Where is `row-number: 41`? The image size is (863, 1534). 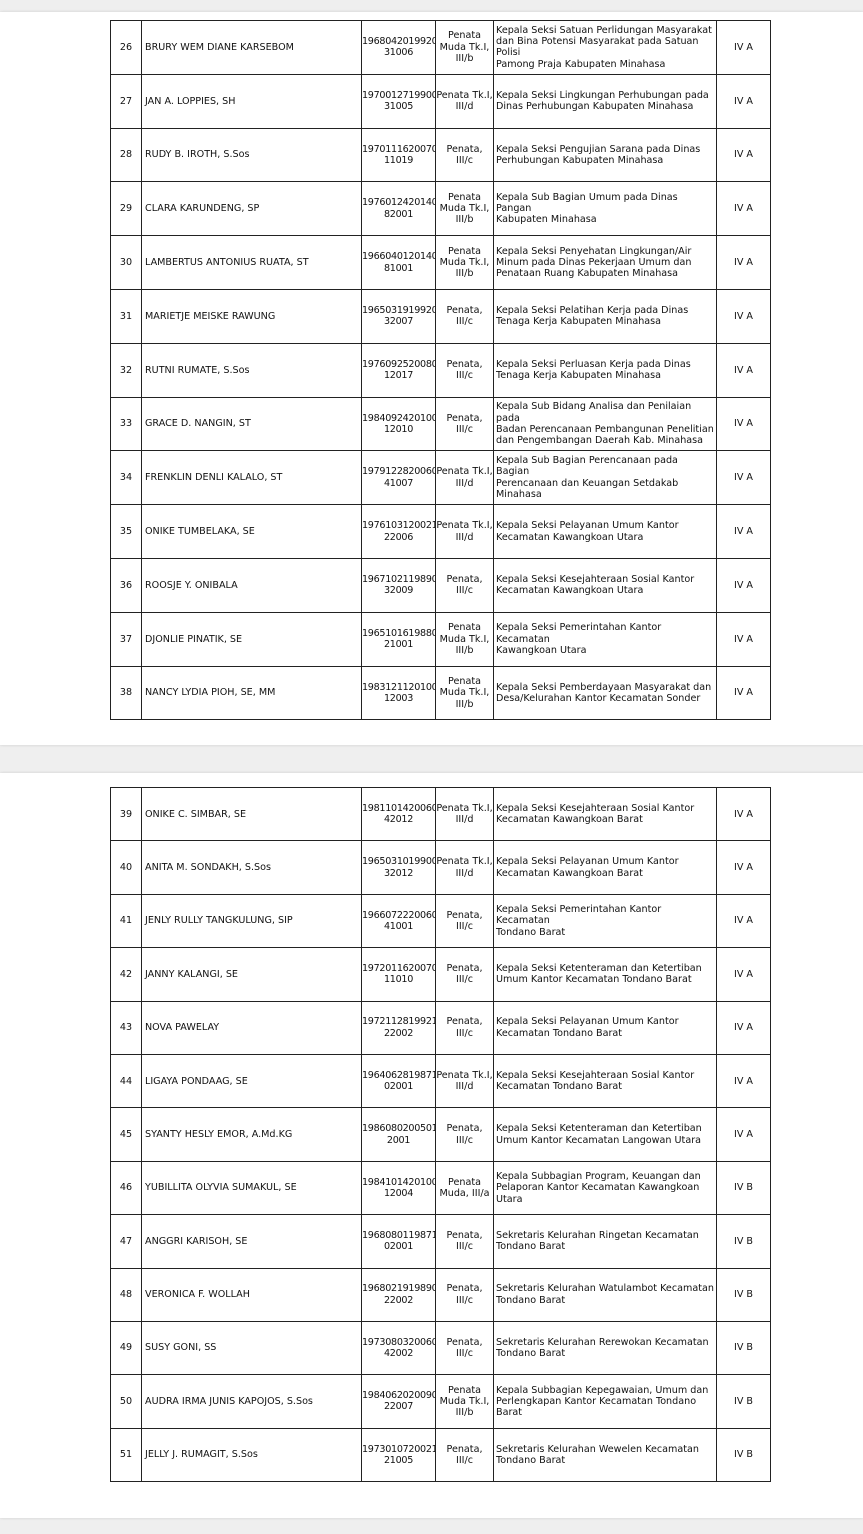
row-number: 41 is located at coordinates (126, 921).